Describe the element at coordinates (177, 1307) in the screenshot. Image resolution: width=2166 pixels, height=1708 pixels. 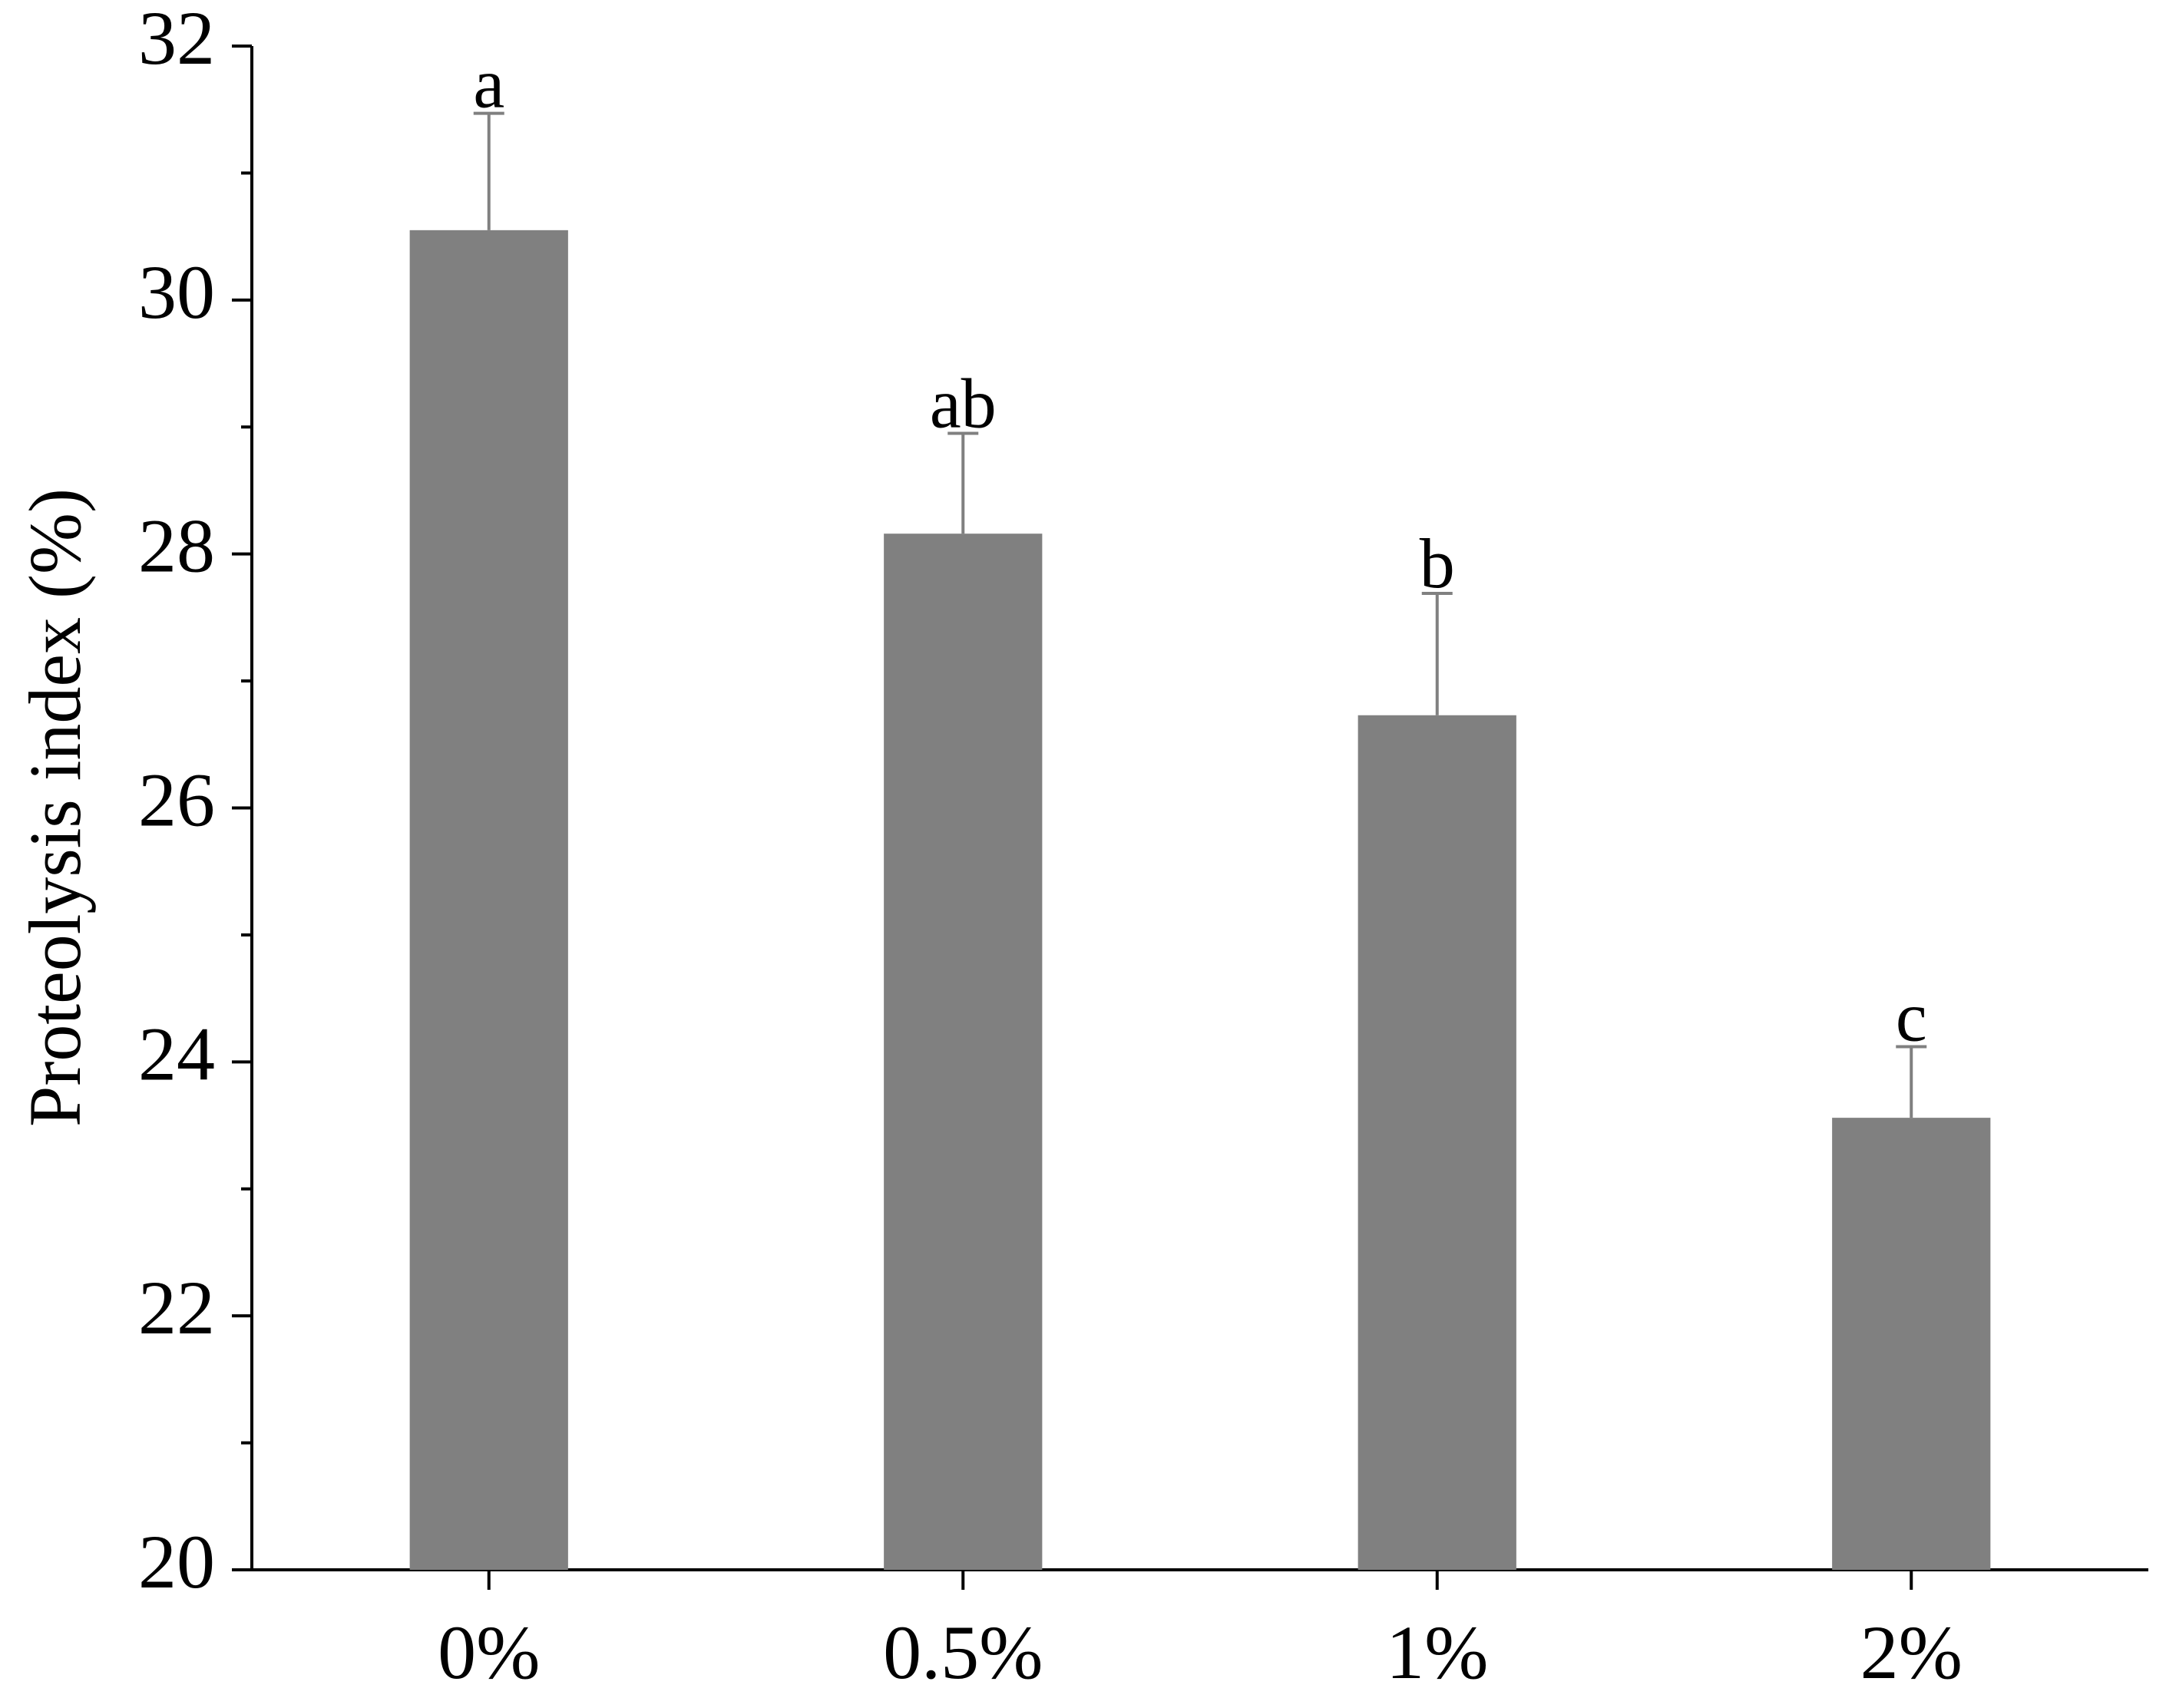
I see `y-tick-label: 22` at that location.